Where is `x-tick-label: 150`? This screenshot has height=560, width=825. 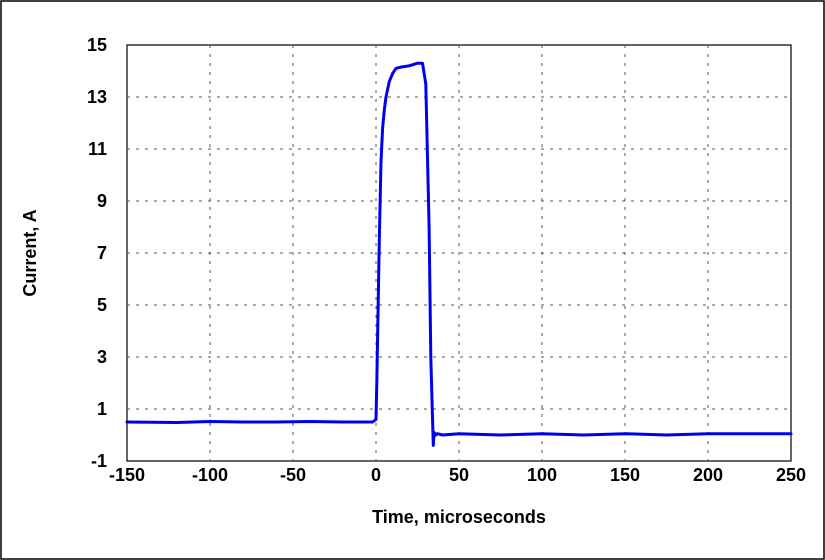 x-tick-label: 150 is located at coordinates (625, 475).